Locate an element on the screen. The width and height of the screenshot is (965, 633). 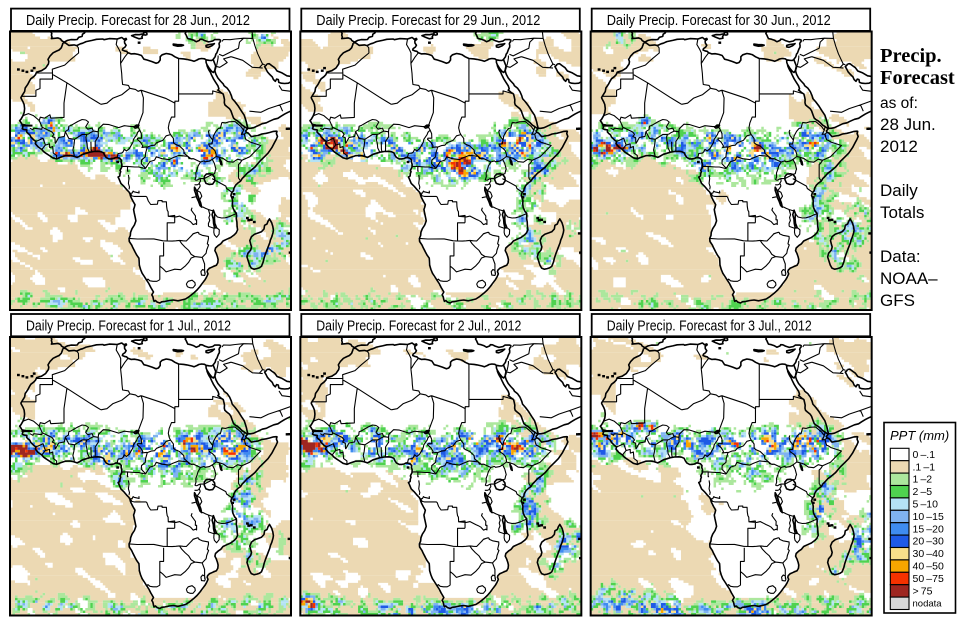
svg-text: 15 –20 is located at coordinates (928, 529).